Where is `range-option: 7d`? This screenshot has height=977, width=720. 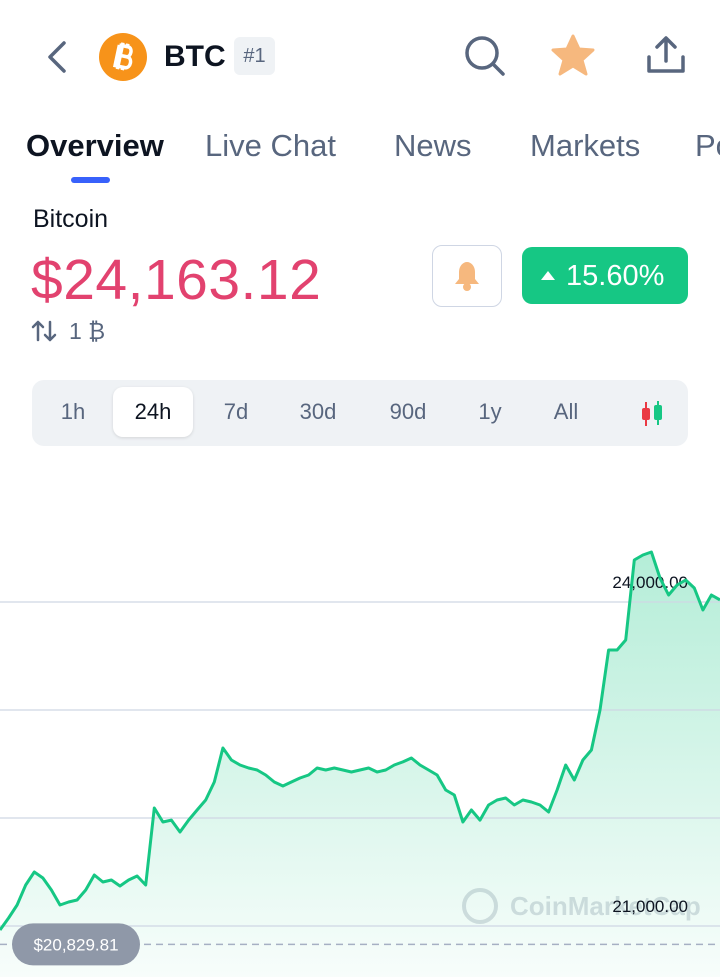 range-option: 7d is located at coordinates (236, 411).